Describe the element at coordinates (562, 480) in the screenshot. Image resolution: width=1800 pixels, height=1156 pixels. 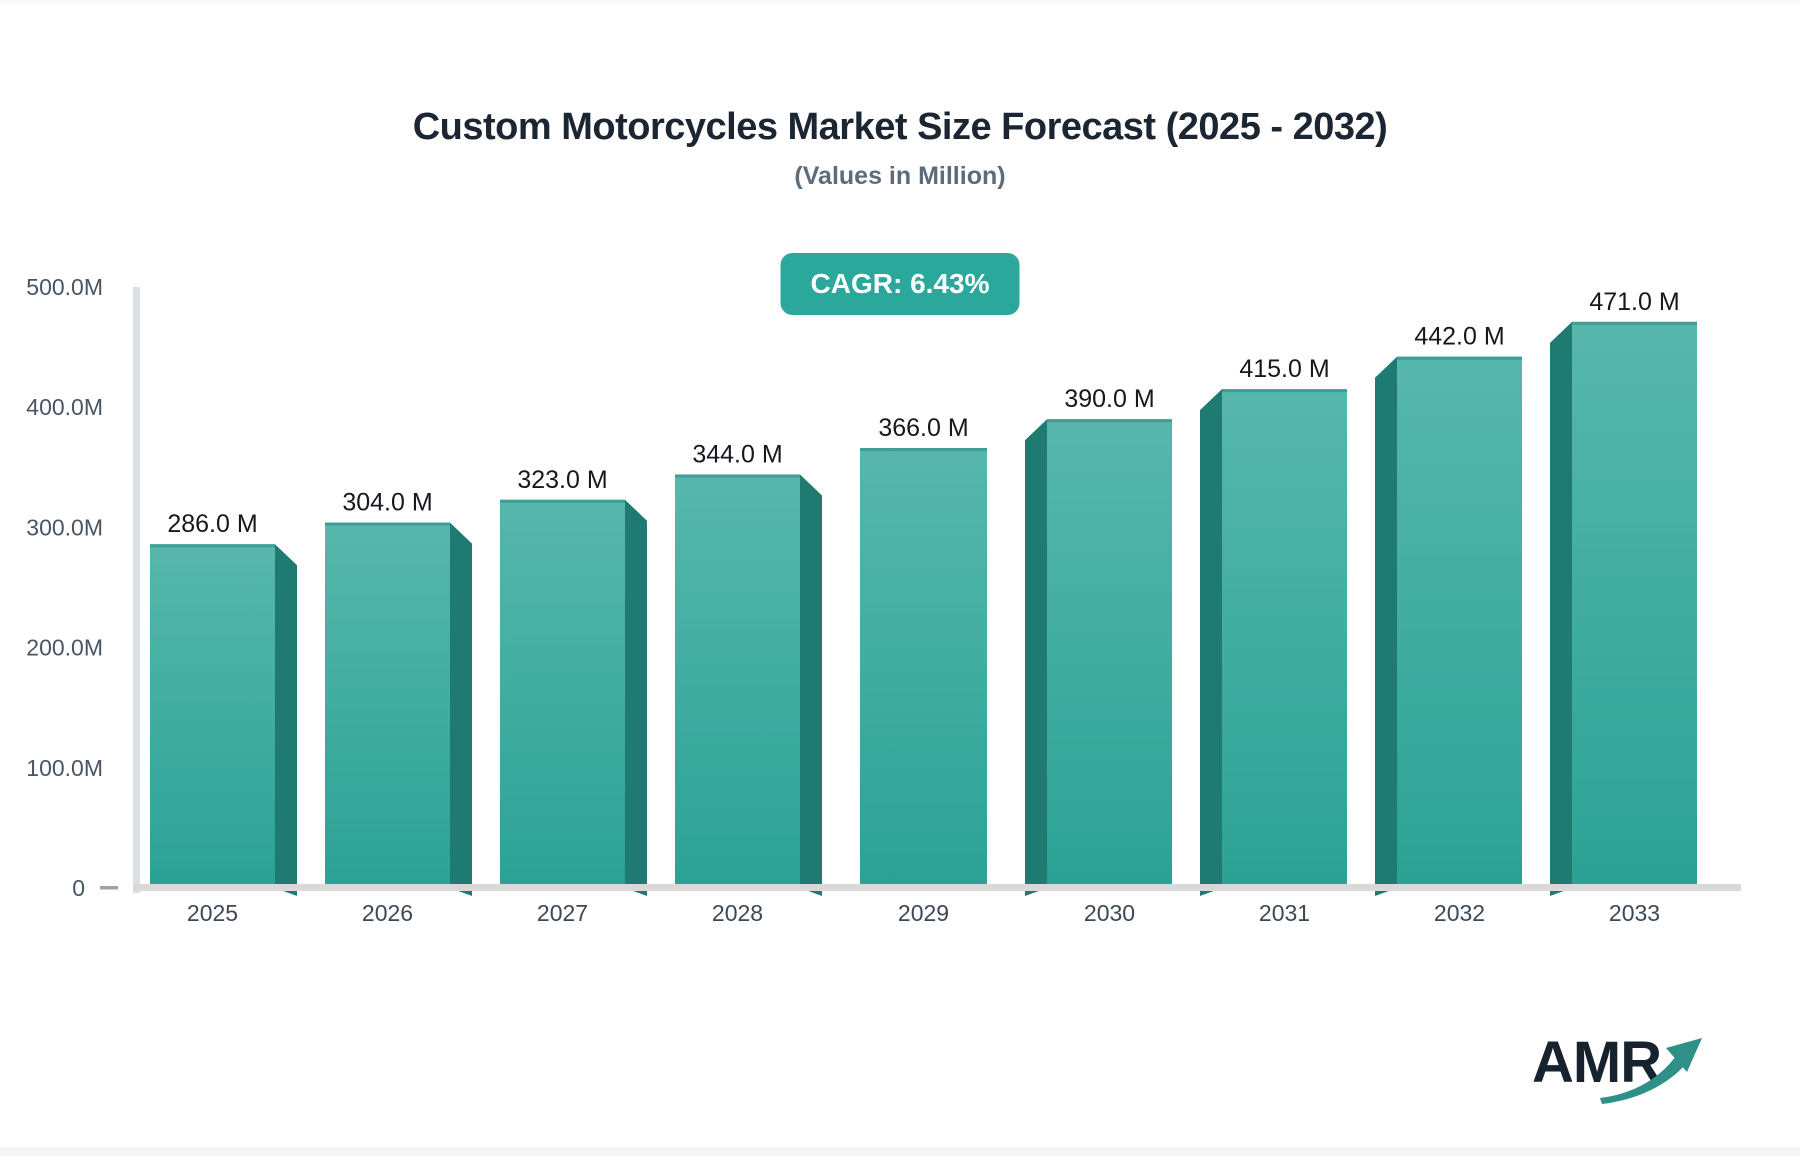
I see `value-label-2027: 323.0 M` at that location.